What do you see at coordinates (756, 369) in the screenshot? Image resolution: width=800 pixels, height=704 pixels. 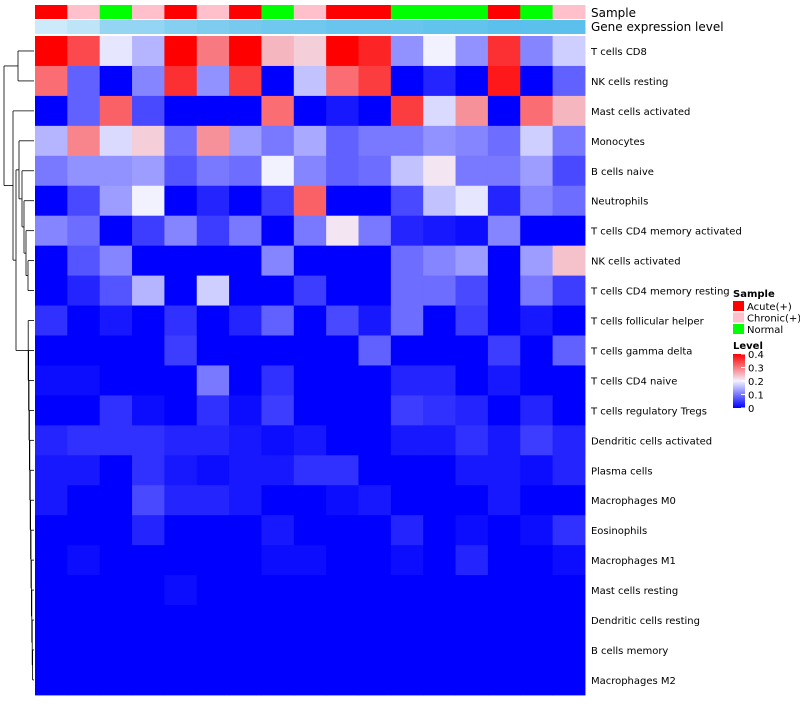 I see `legend-tick-label: 0.3` at bounding box center [756, 369].